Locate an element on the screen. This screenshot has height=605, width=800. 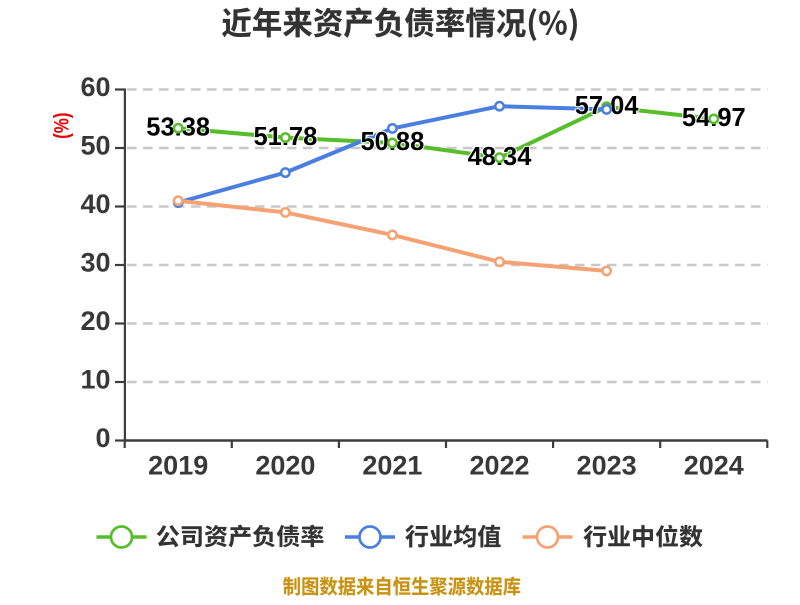
svg-text: 2024 is located at coordinates (714, 466).